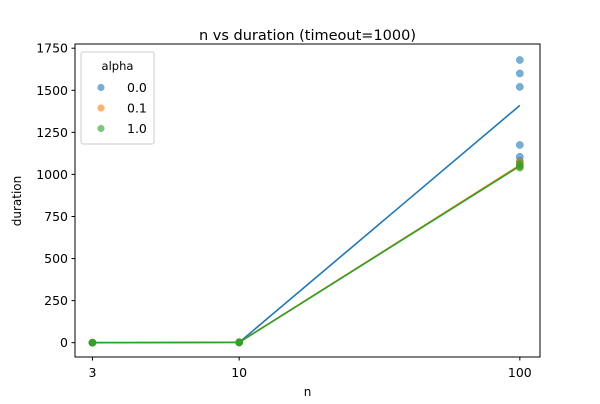 The width and height of the screenshot is (600, 404). What do you see at coordinates (520, 372) in the screenshot?
I see `x-tick-label: 100` at bounding box center [520, 372].